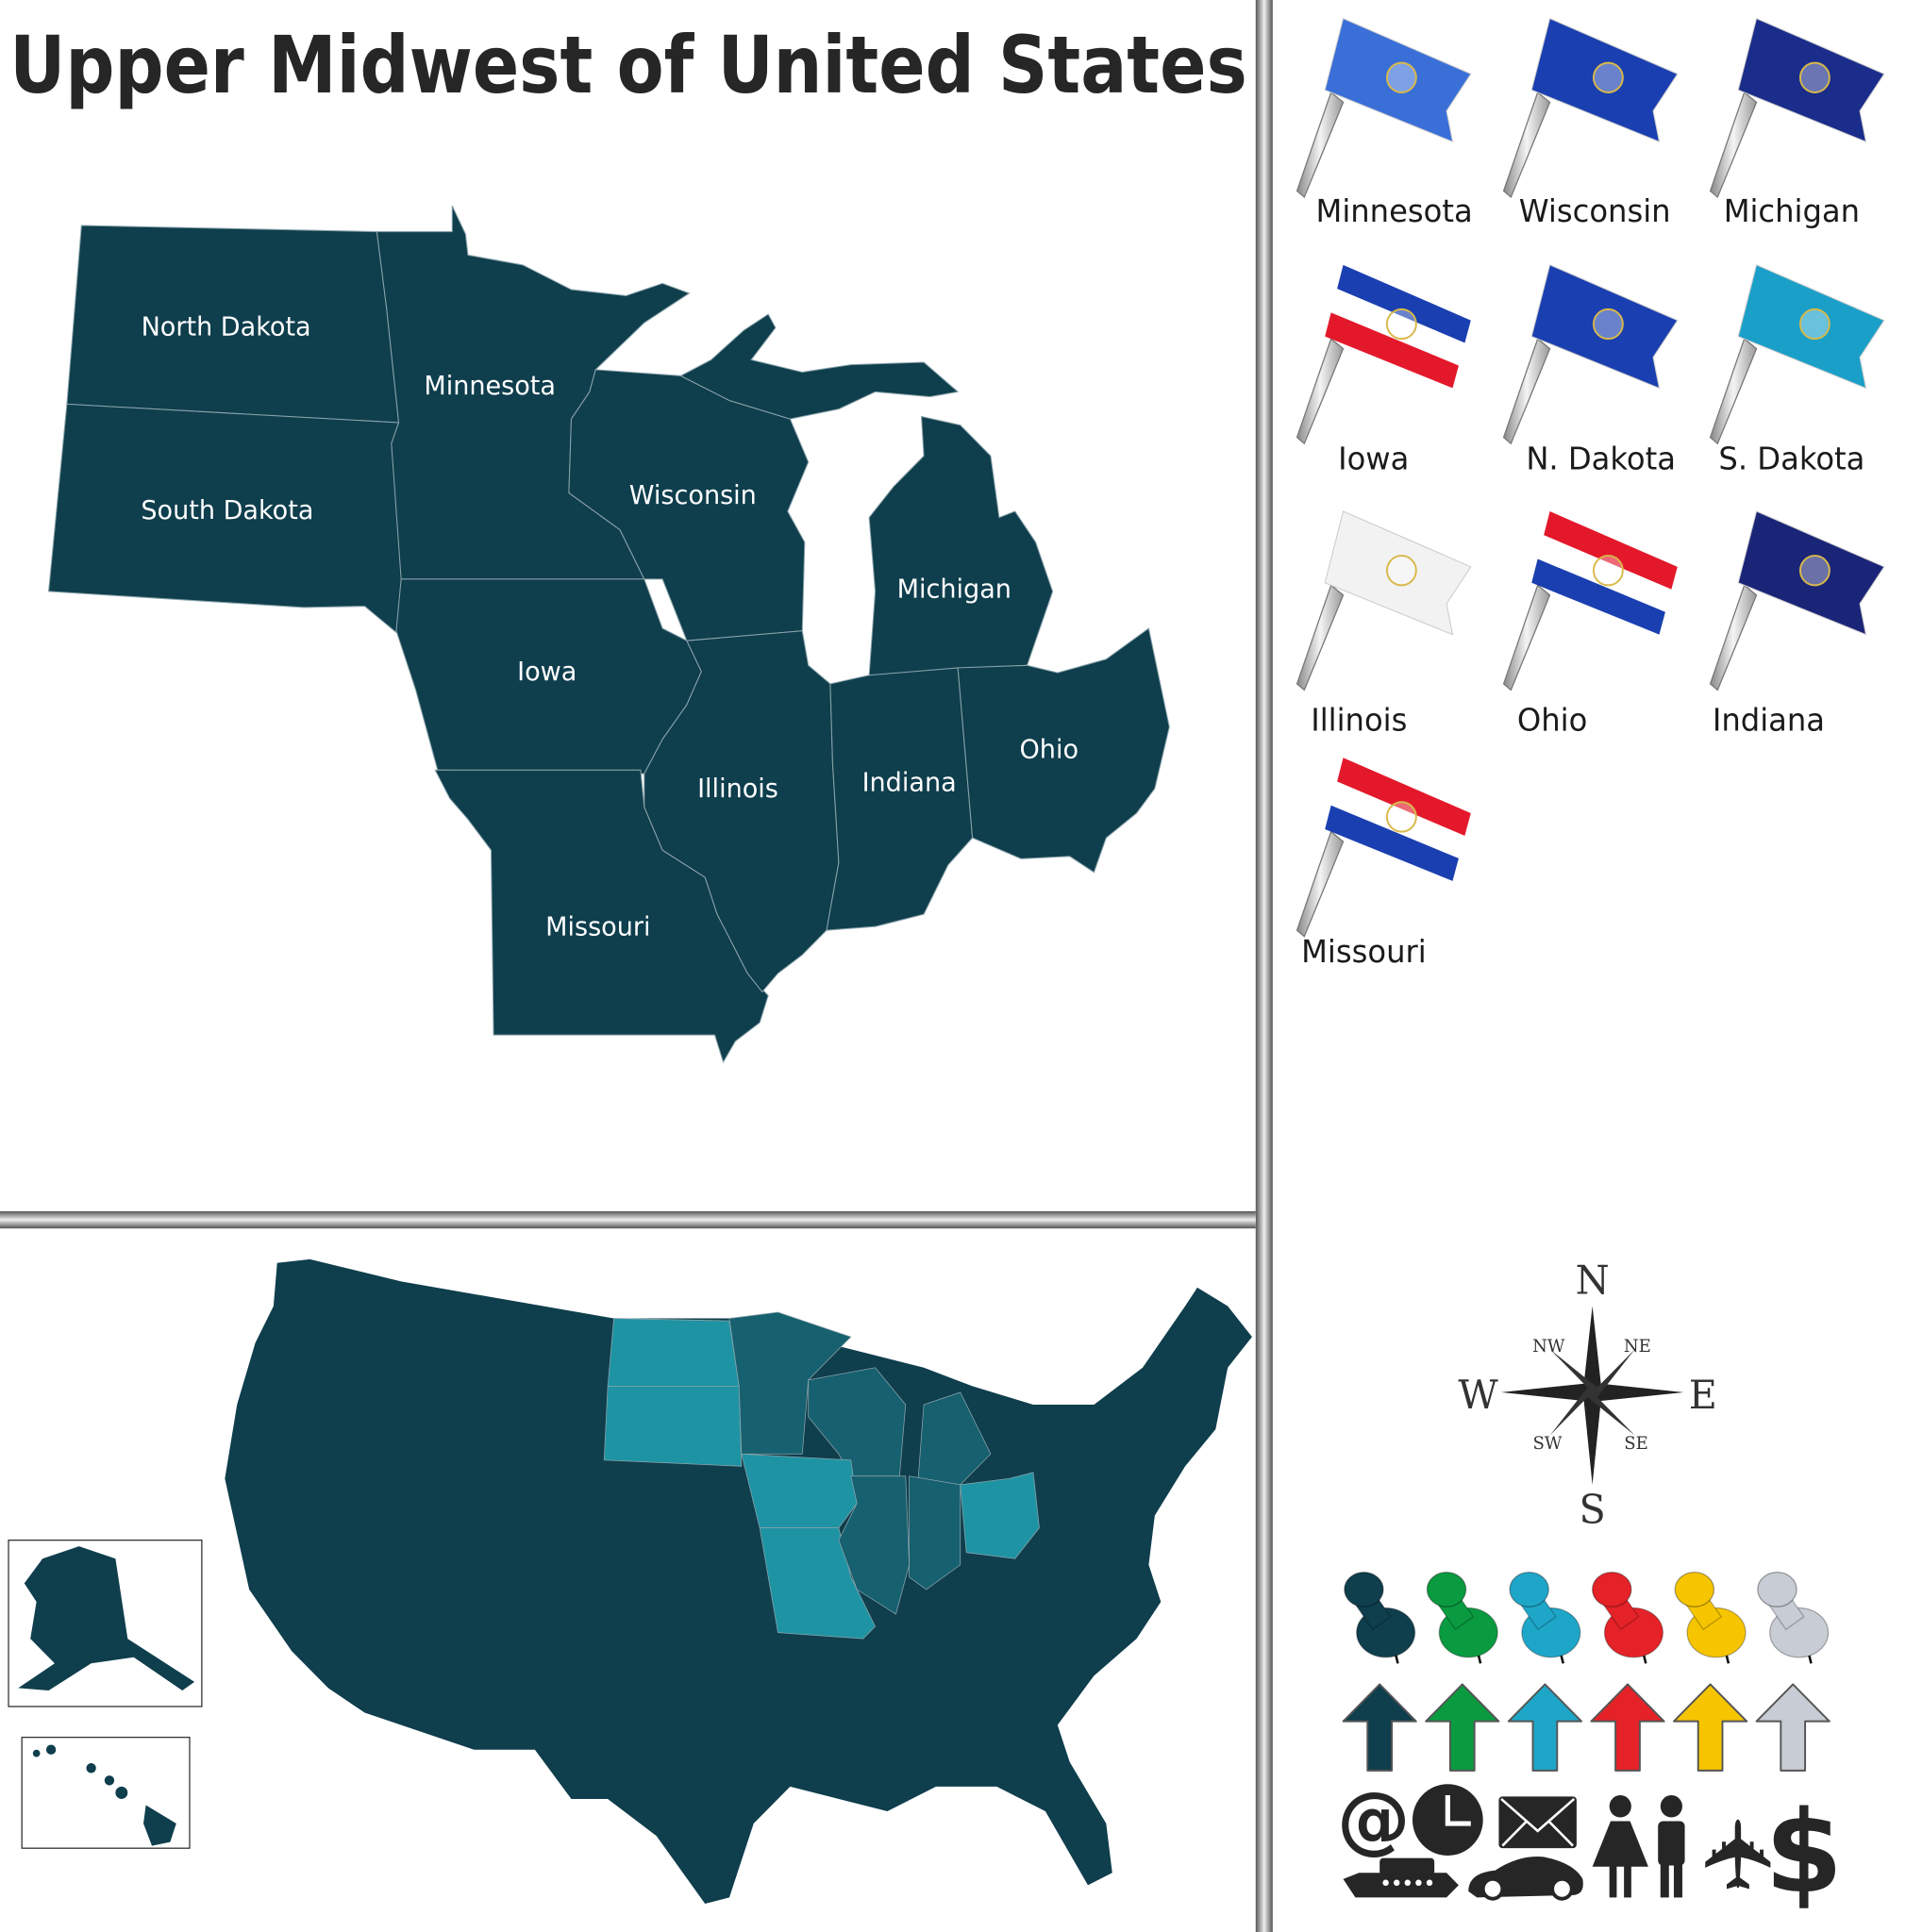  Describe the element at coordinates (1739, 1854) in the screenshot. I see `airplane-icon: ✈` at that location.